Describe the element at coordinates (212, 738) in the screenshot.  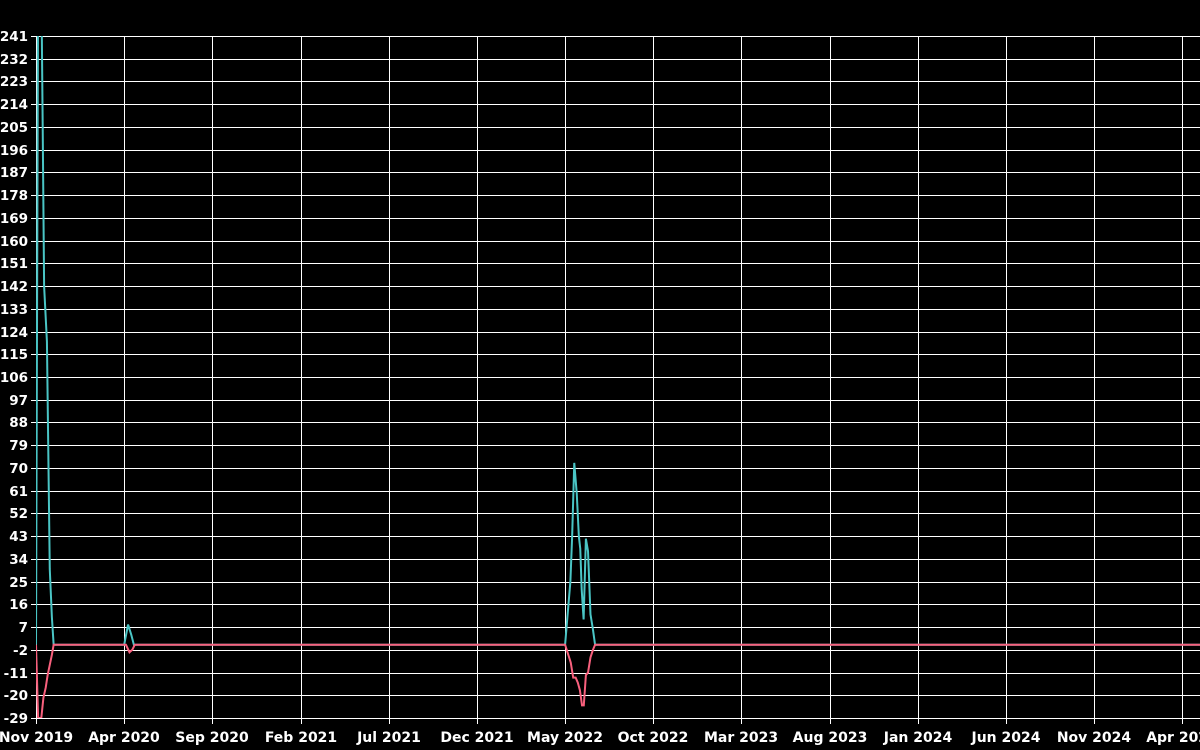
I see `x-axis-tick-label: Sep 2020` at that location.